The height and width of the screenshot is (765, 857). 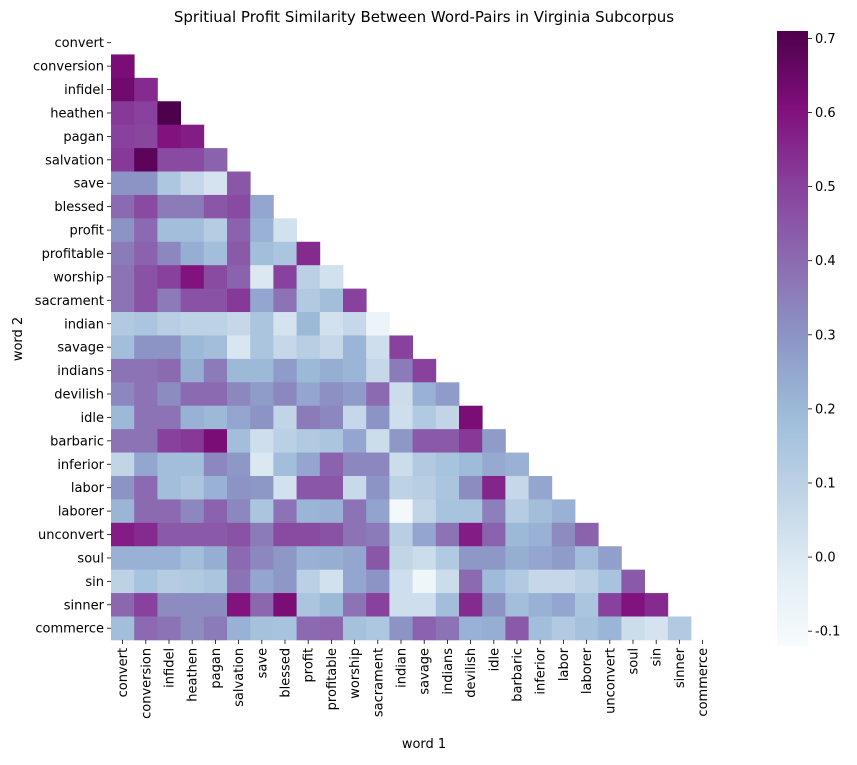 What do you see at coordinates (80, 371) in the screenshot?
I see `y-tick-label: indians` at bounding box center [80, 371].